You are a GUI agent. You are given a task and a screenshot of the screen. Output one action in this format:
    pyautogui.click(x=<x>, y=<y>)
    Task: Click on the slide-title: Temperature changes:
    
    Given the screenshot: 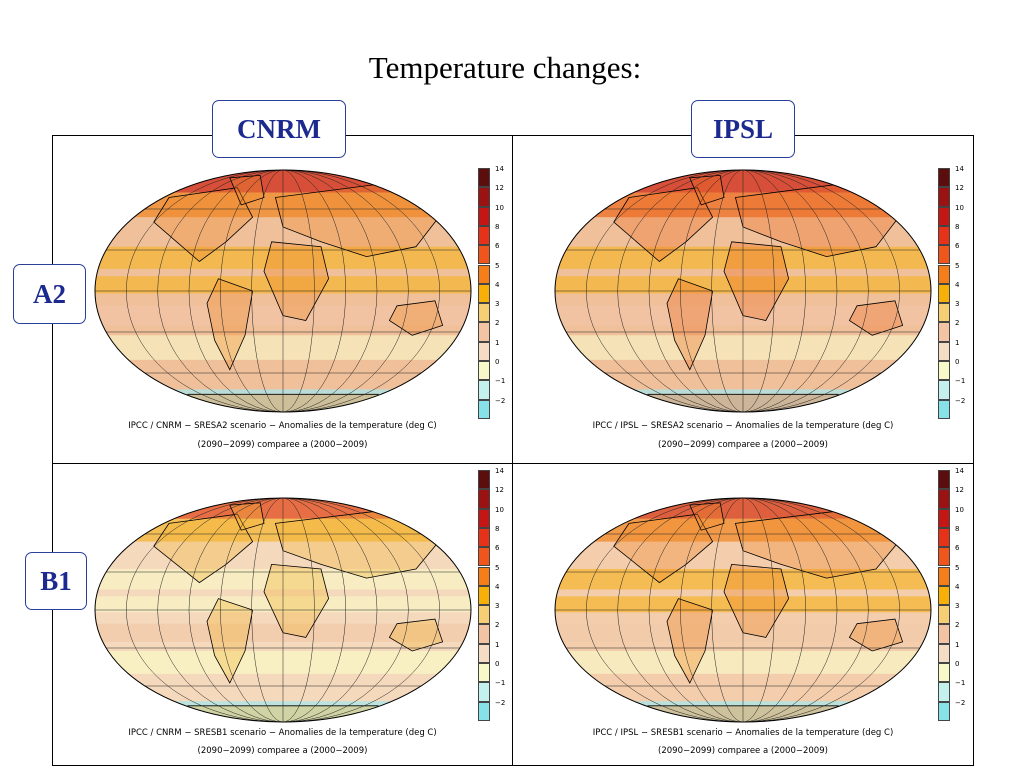 What is the action you would take?
    pyautogui.click(x=505, y=67)
    